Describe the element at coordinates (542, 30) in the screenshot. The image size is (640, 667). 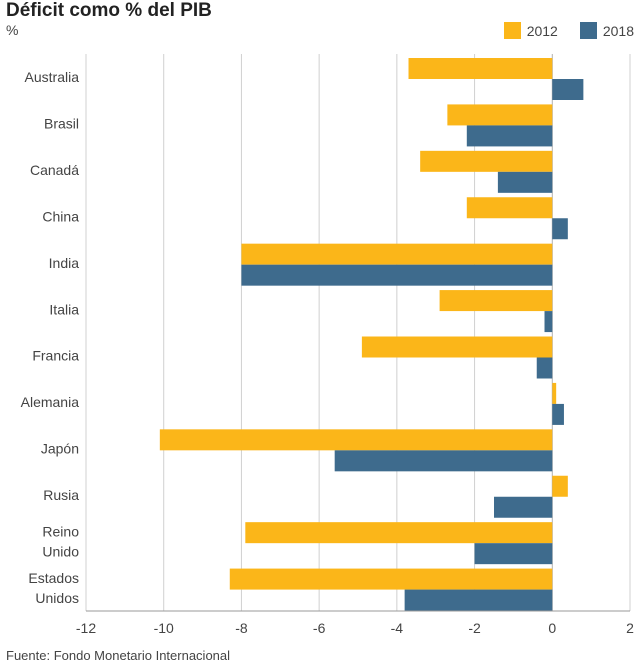
I see `legend-label-2012: 2012` at that location.